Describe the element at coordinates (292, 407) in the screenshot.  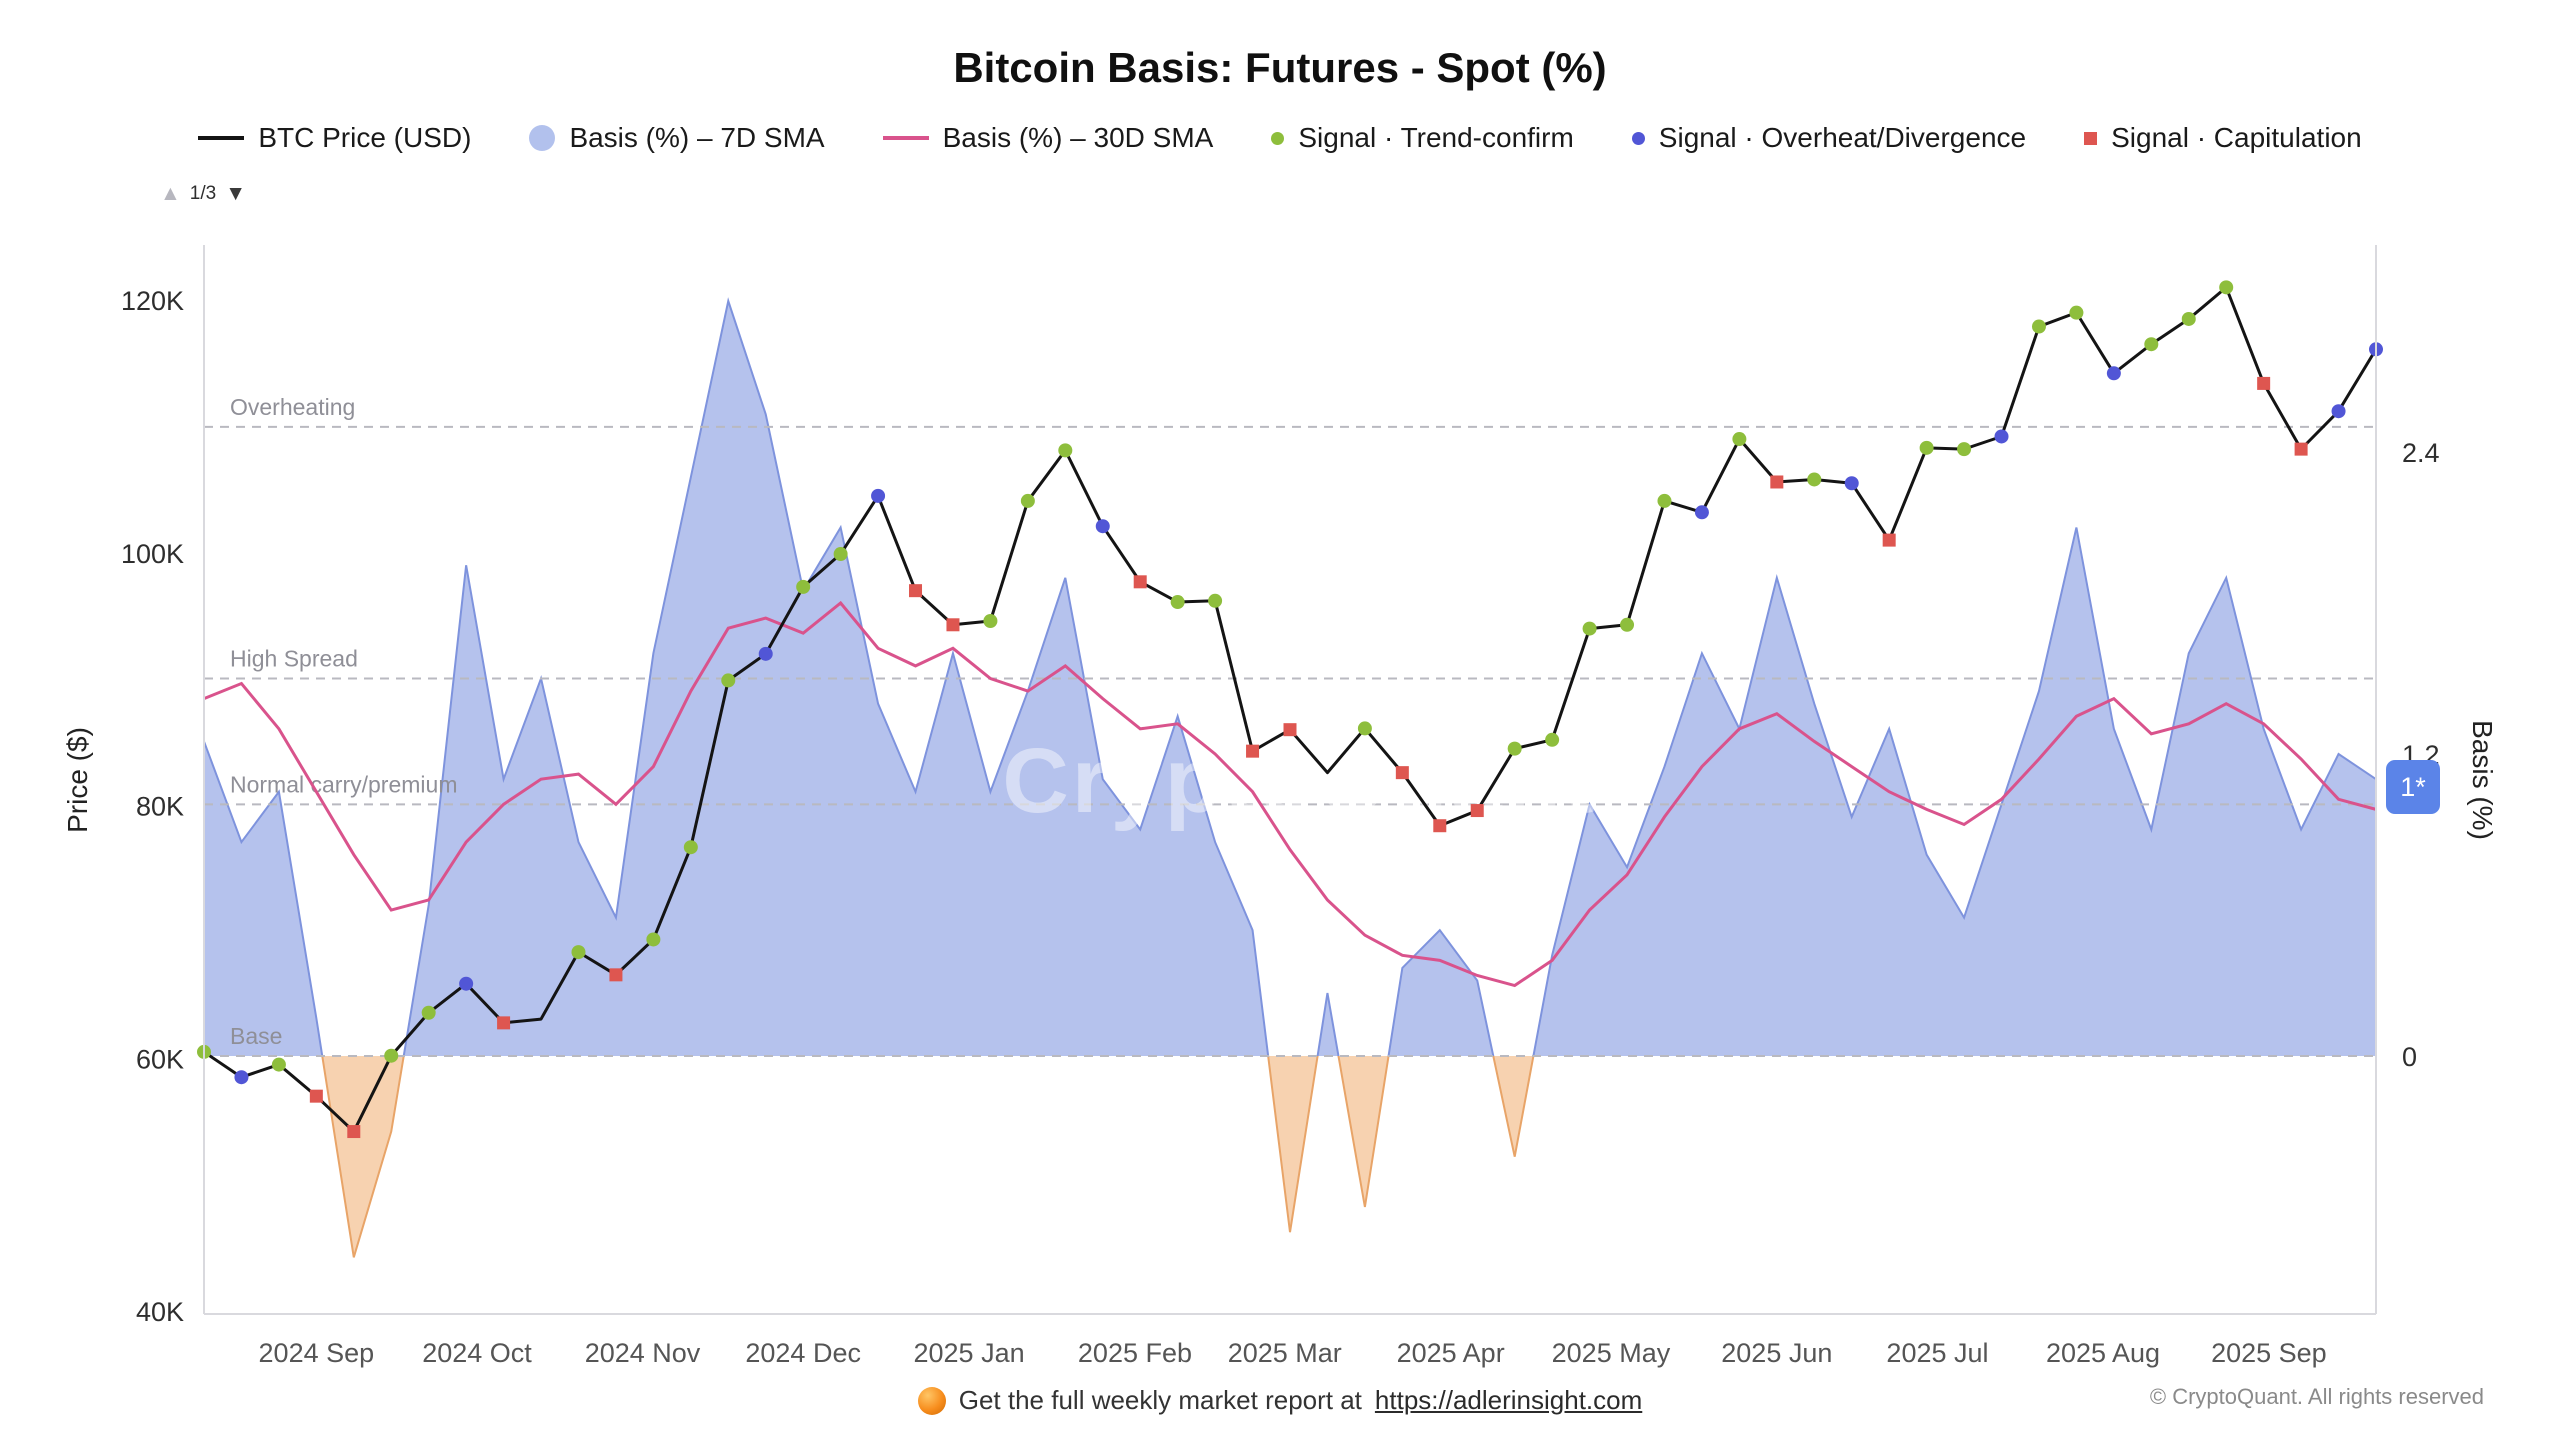
I see `ref-line-label: Overheating` at that location.